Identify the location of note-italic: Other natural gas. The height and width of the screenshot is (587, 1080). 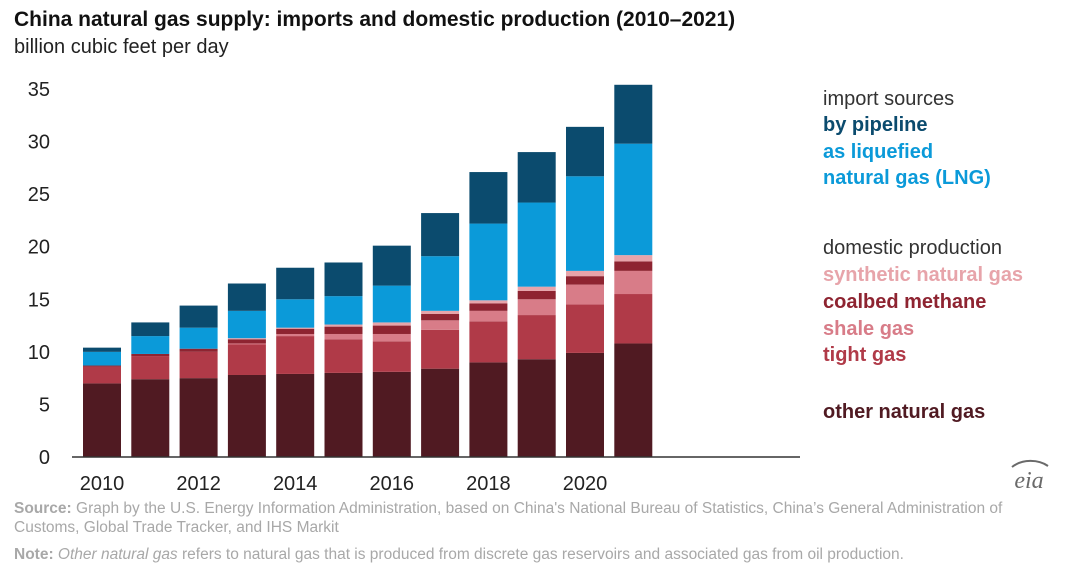
(117, 554).